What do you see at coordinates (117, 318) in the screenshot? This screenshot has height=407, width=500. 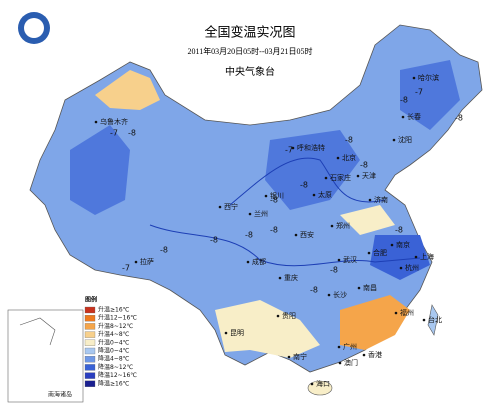 I see `legend-label: 升温12~16℃` at bounding box center [117, 318].